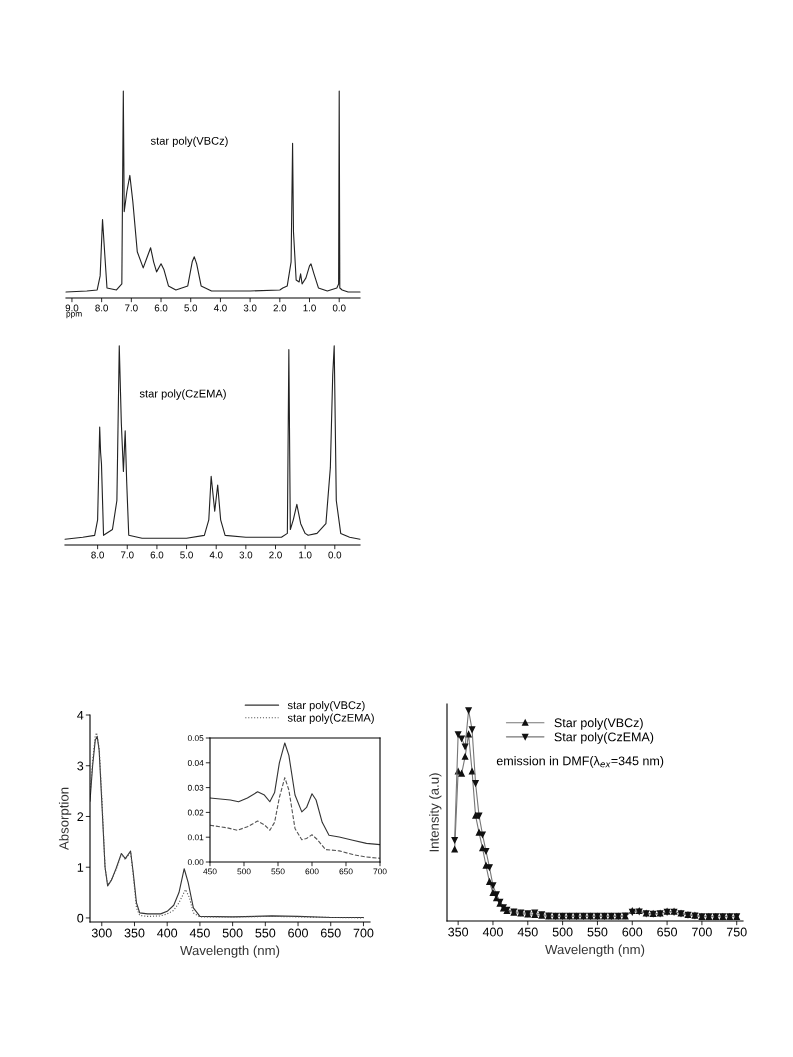 The height and width of the screenshot is (1057, 793). Describe the element at coordinates (195, 812) in the screenshot. I see `y-tick-label: 0.02` at that location.